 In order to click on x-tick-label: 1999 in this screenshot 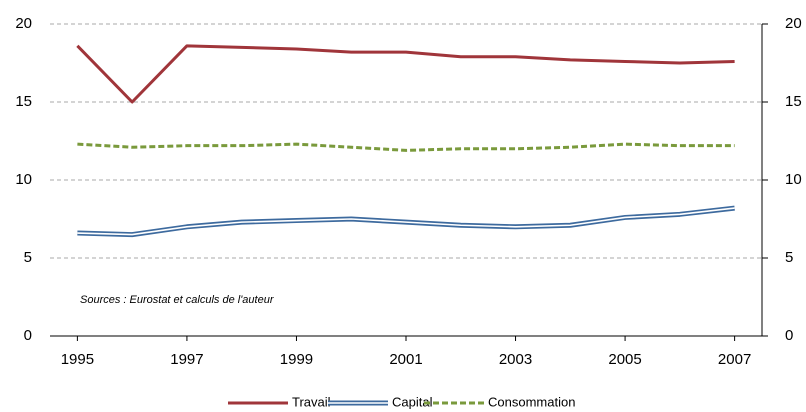, I will do `click(296, 359)`.